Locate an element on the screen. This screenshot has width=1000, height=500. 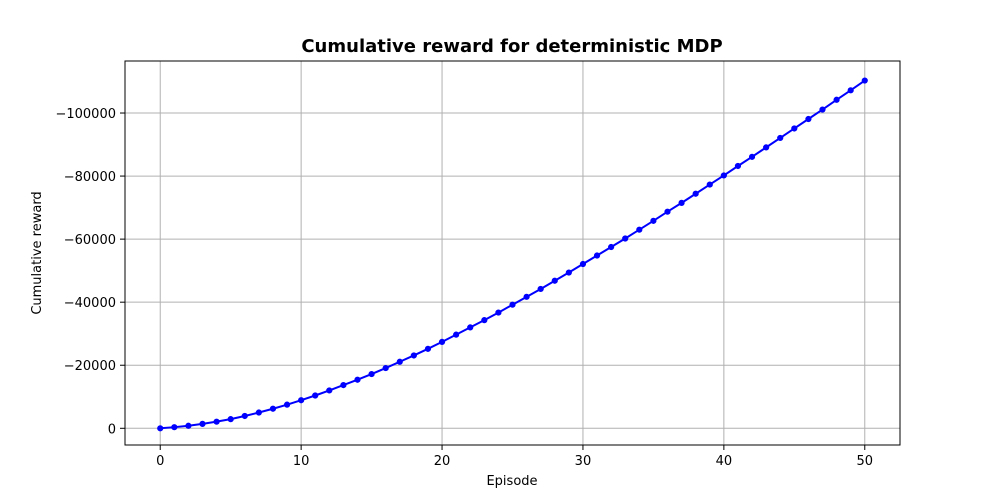
x-axis-label: Episode is located at coordinates (511, 481).